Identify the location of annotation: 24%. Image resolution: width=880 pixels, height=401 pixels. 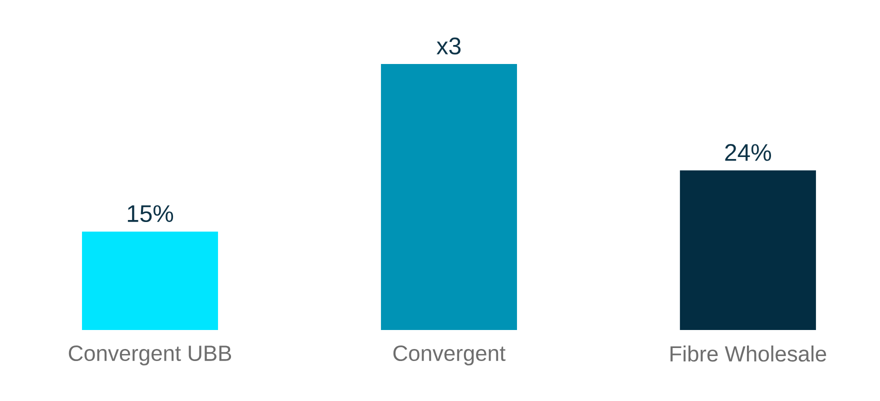
(748, 152).